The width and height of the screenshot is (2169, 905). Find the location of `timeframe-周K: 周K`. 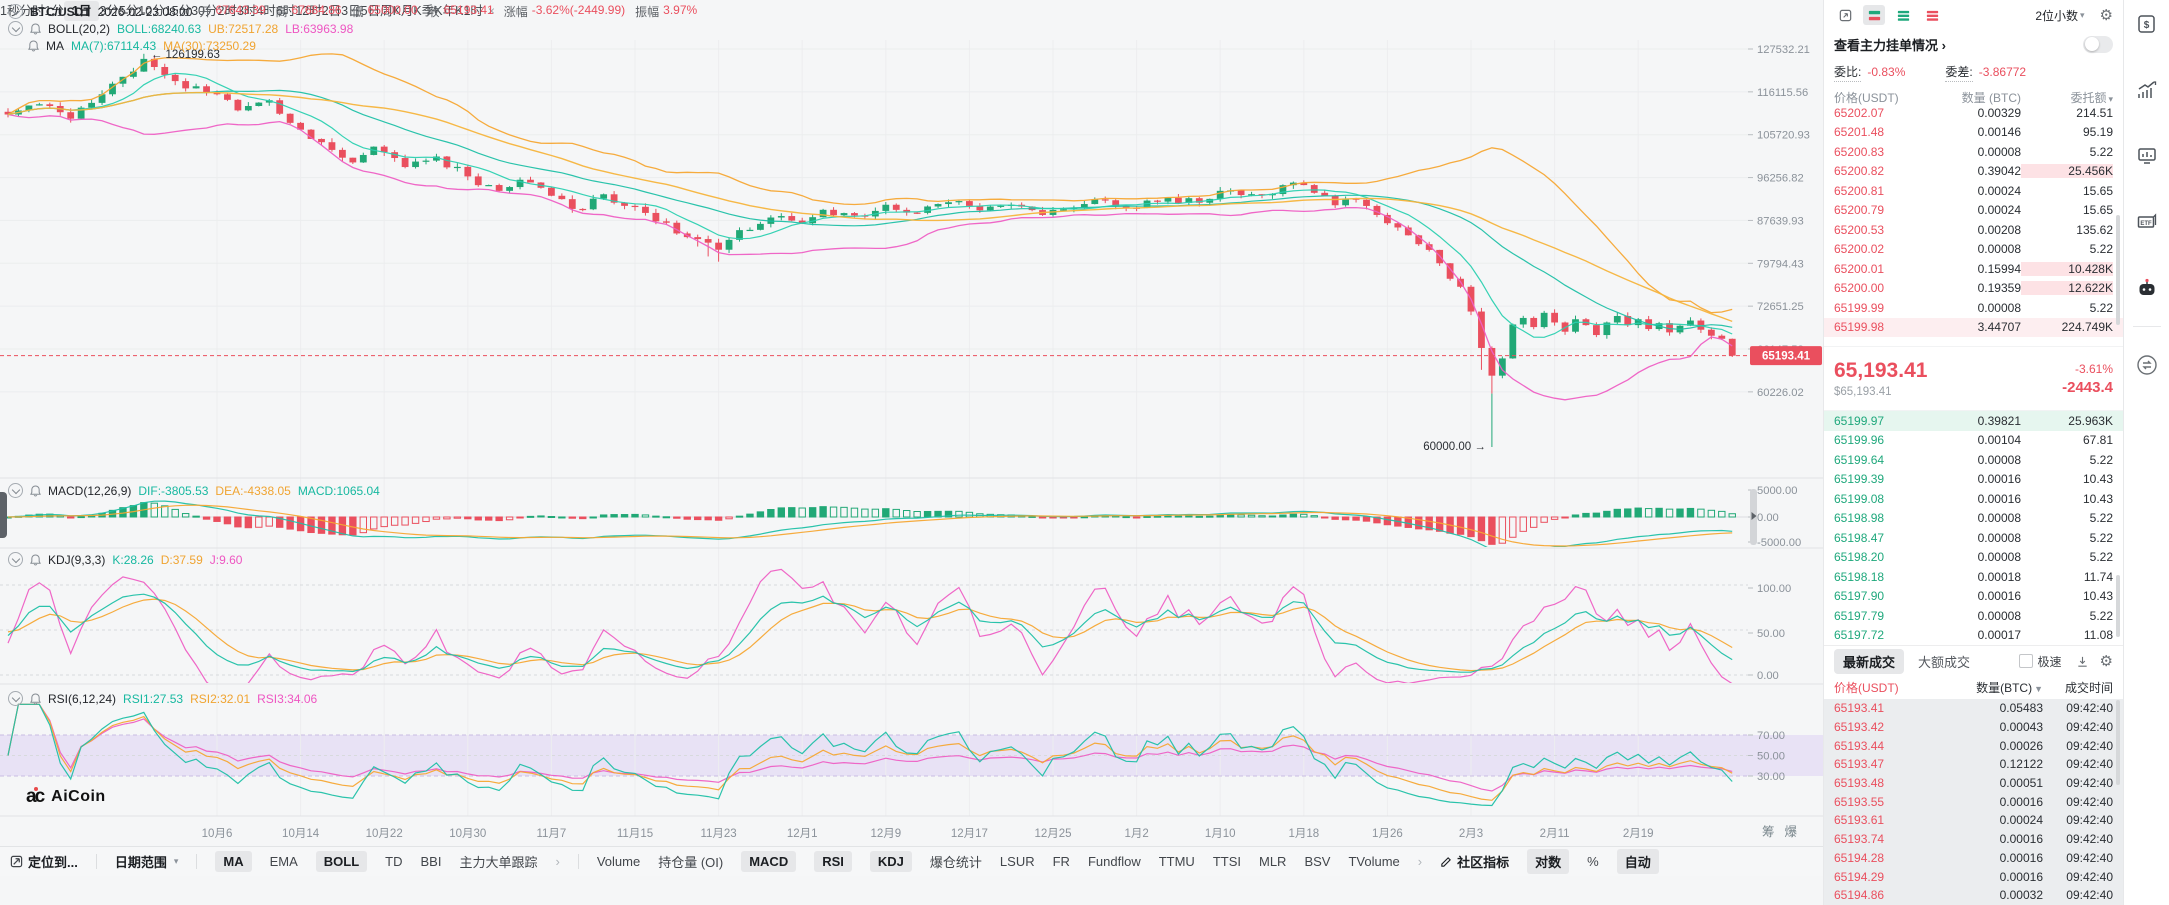

timeframe-周K: 周K is located at coordinates (390, 11).